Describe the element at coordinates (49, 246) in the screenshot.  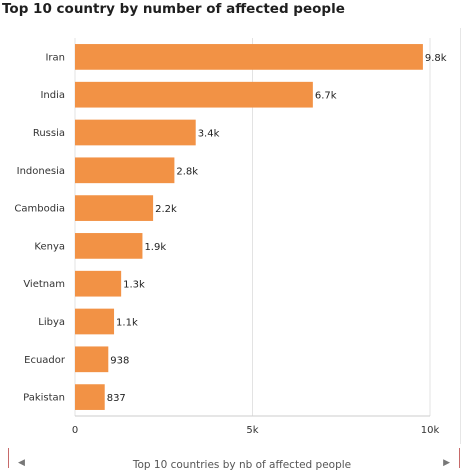
I see `y-tick-label: Kenya` at that location.